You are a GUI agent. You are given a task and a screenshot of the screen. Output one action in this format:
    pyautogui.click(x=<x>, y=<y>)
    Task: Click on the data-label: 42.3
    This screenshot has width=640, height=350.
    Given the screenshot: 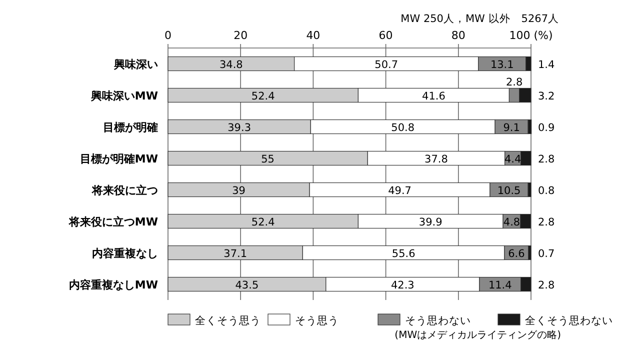 What is the action you would take?
    pyautogui.click(x=402, y=285)
    